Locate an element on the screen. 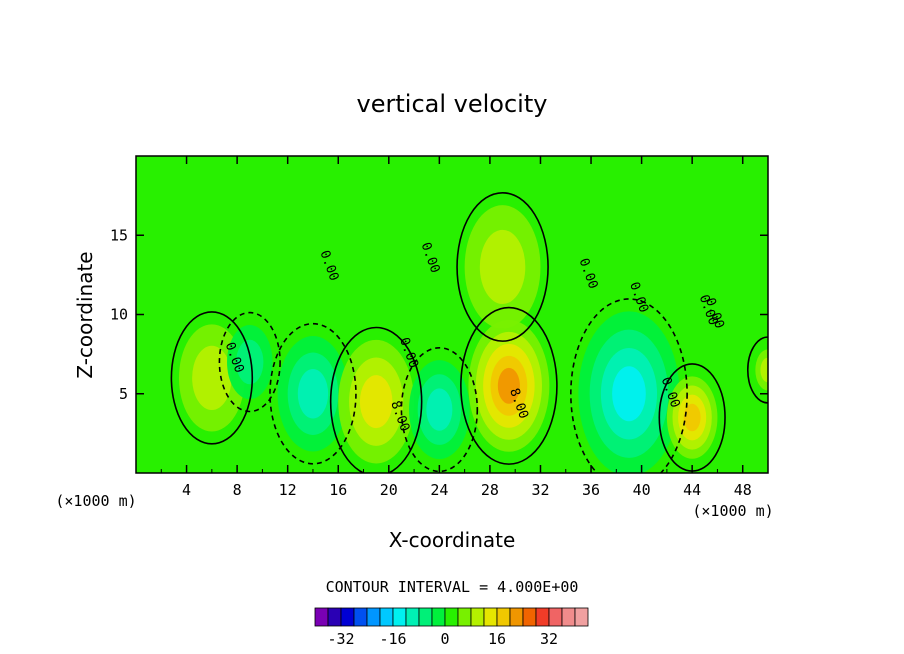  x-axis-label: X-coordinate is located at coordinates (452, 540).